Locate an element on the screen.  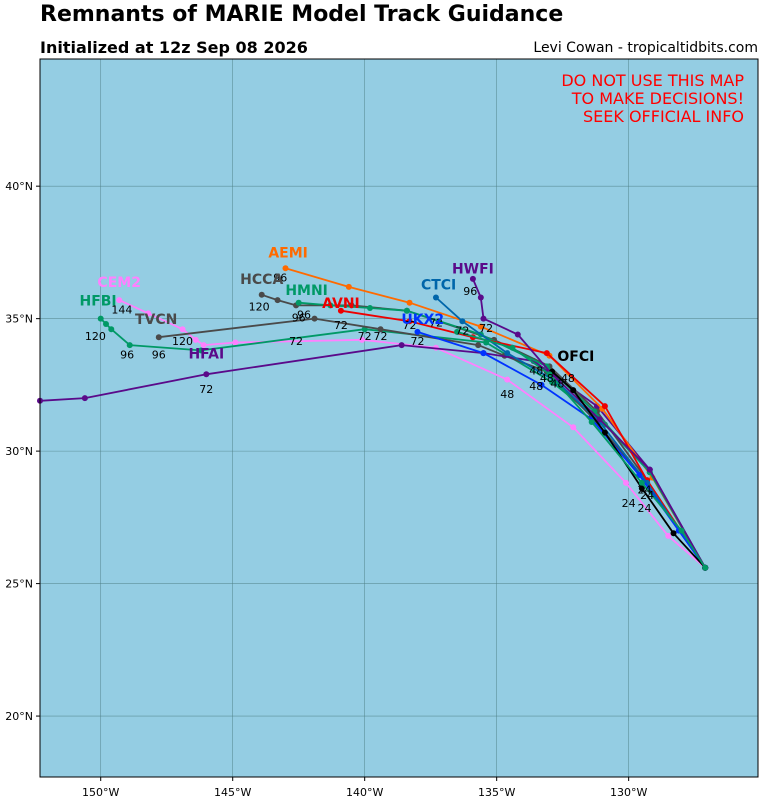
init-time-subtitle: Initialized at 12z Sep 08 2026 is located at coordinates (174, 47).